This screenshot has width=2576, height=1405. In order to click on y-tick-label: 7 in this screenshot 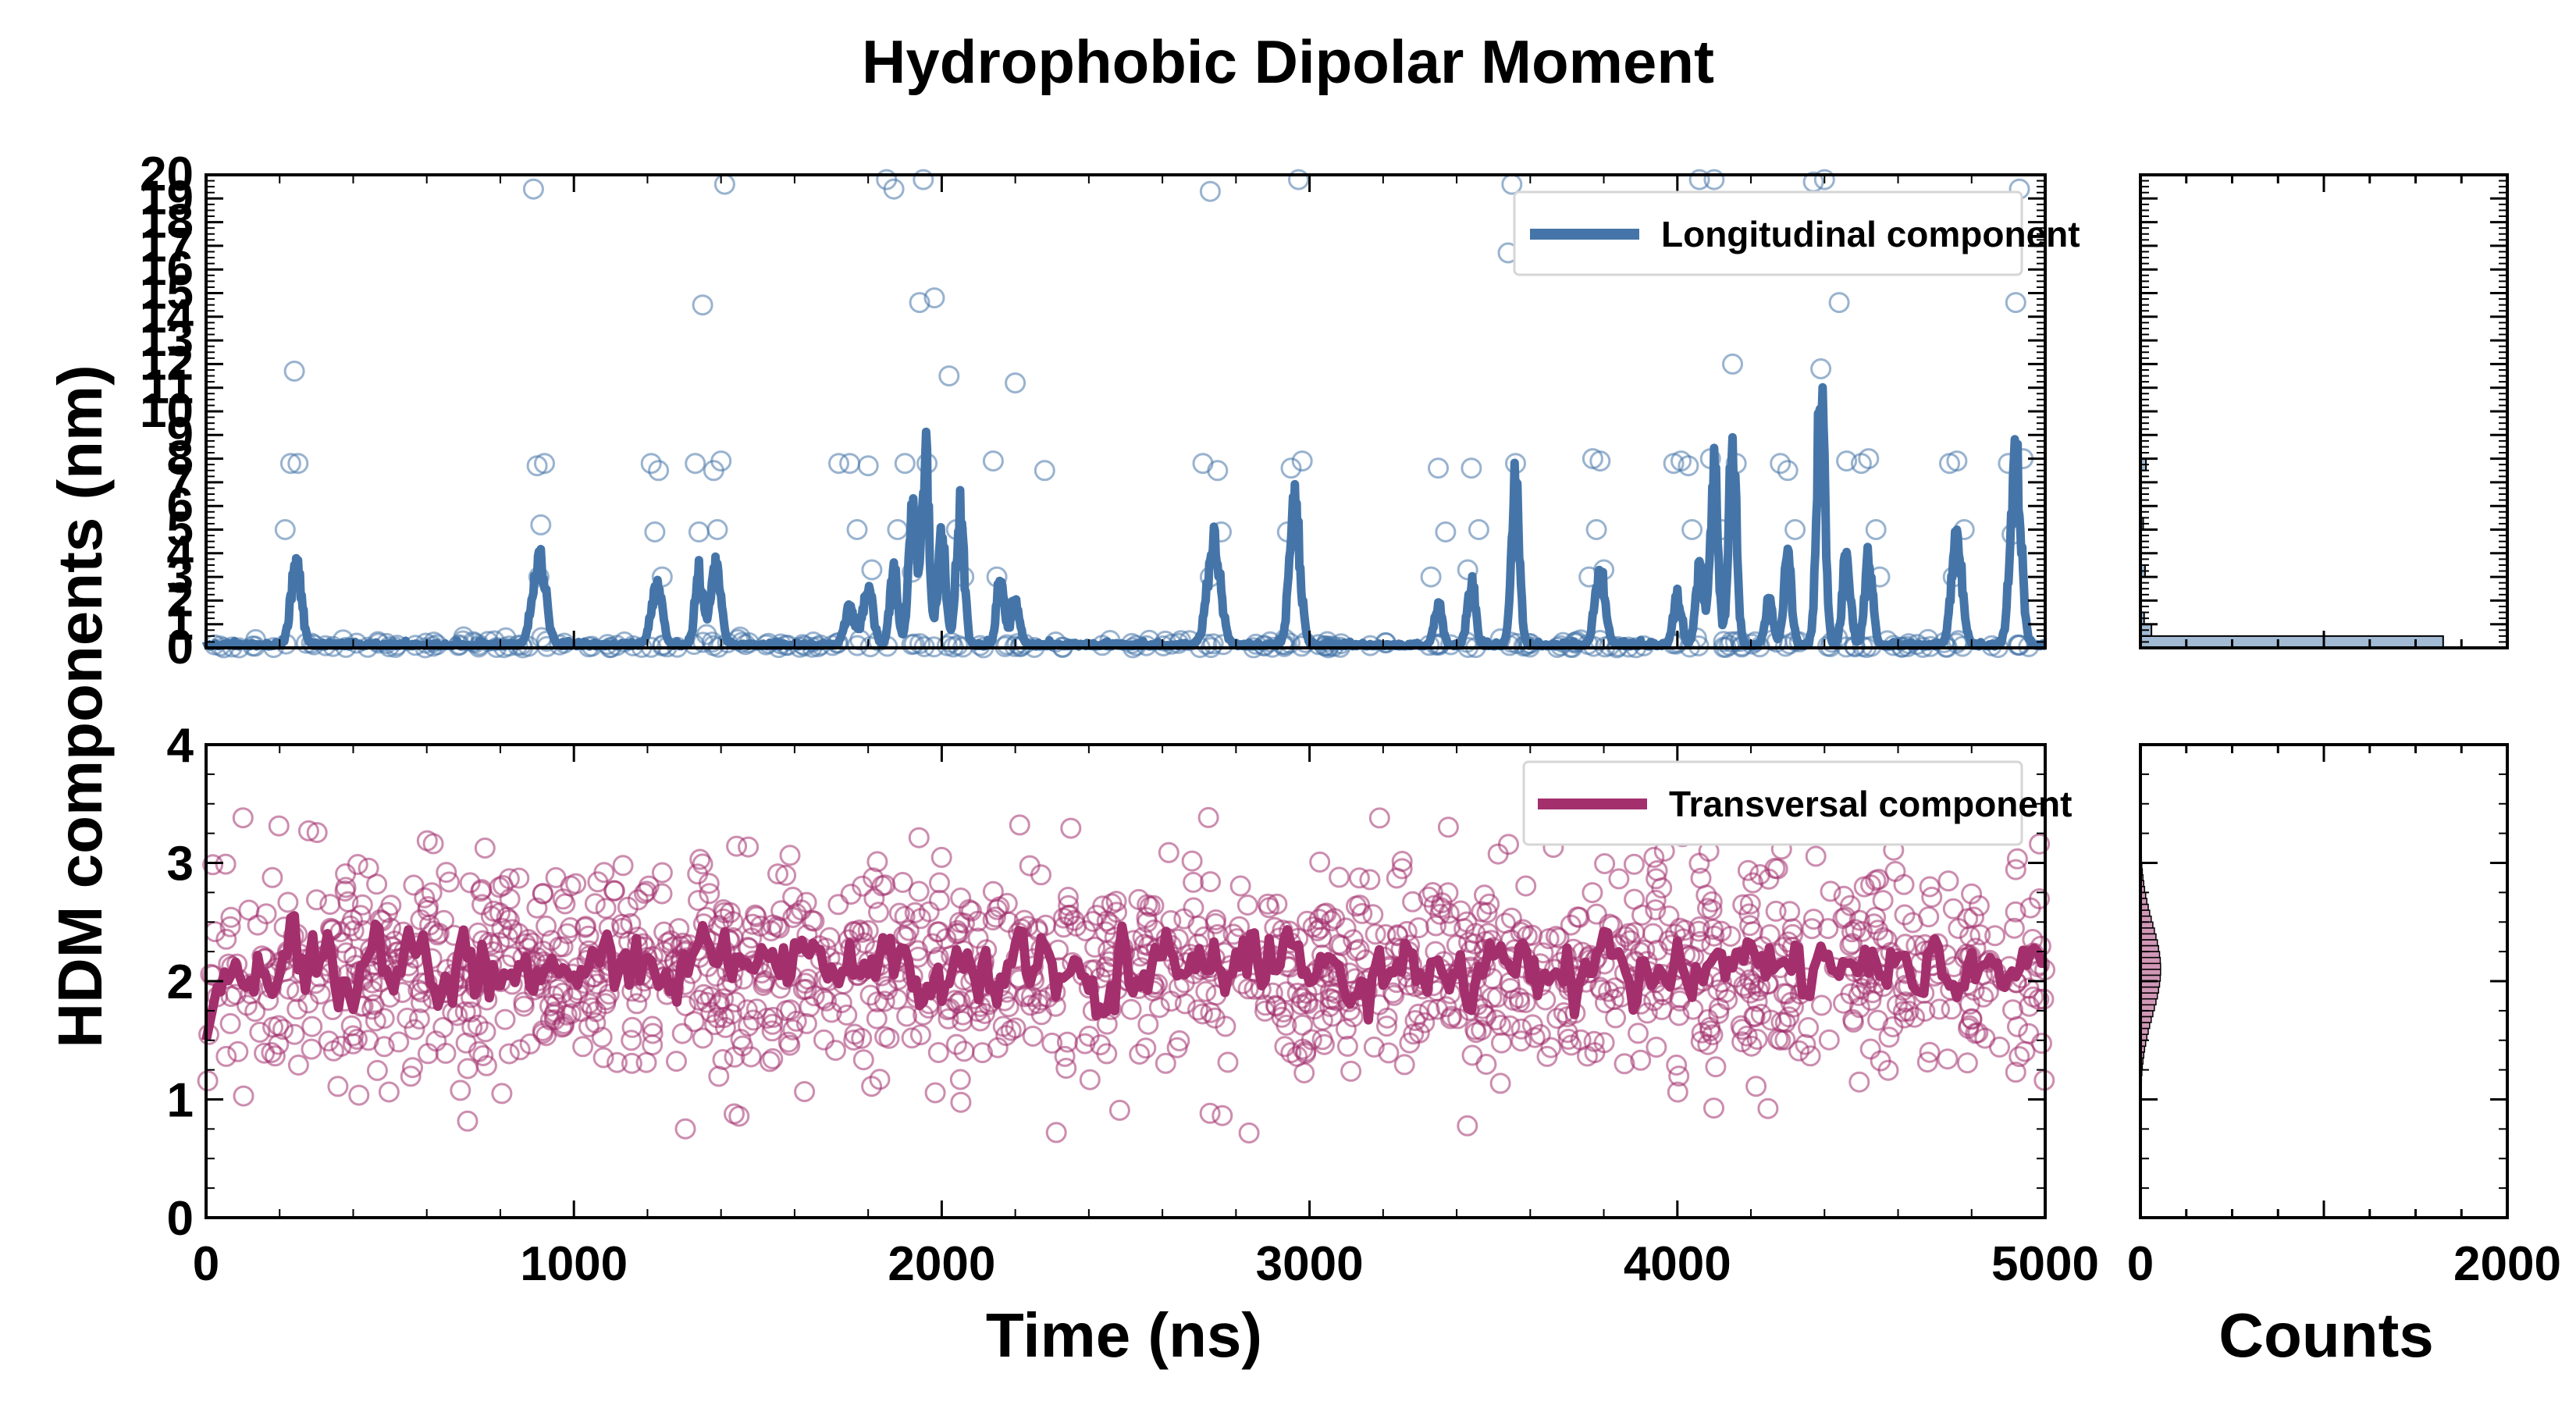, I will do `click(180, 482)`.